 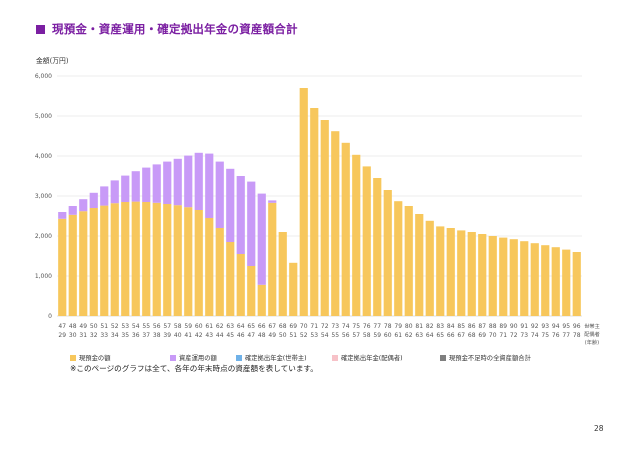 What do you see at coordinates (94, 326) in the screenshot?
I see `x-tick-label-household: 50` at bounding box center [94, 326].